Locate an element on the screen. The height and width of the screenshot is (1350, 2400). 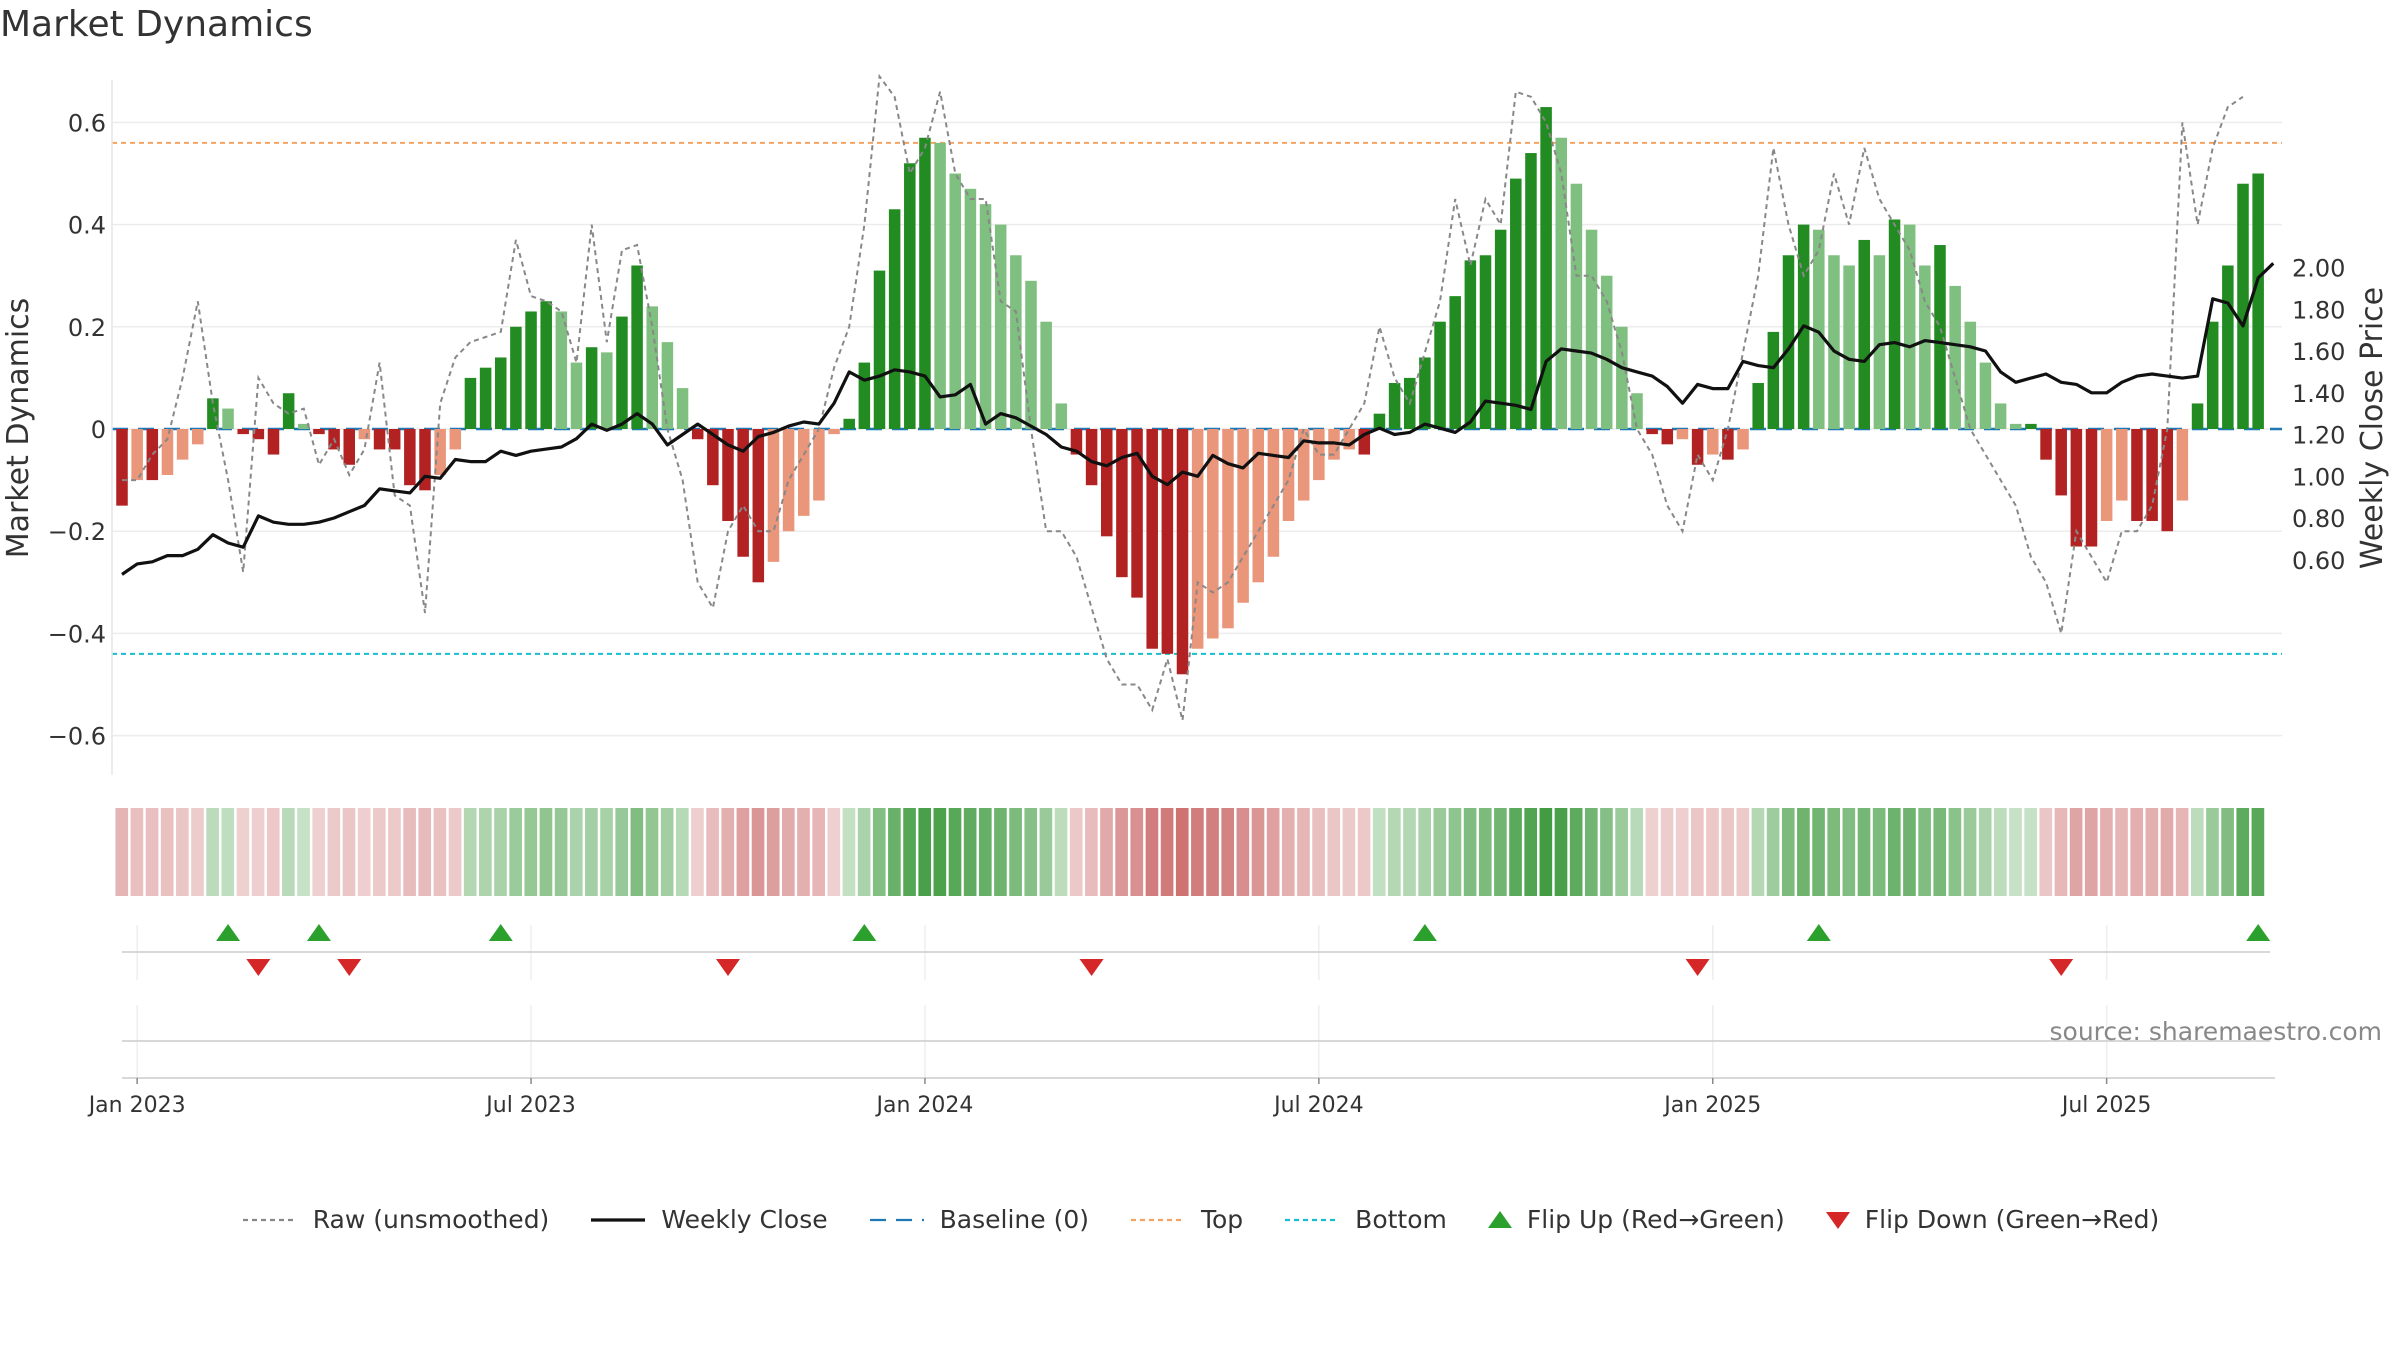
flip-markers is located at coordinates (1243, 950).